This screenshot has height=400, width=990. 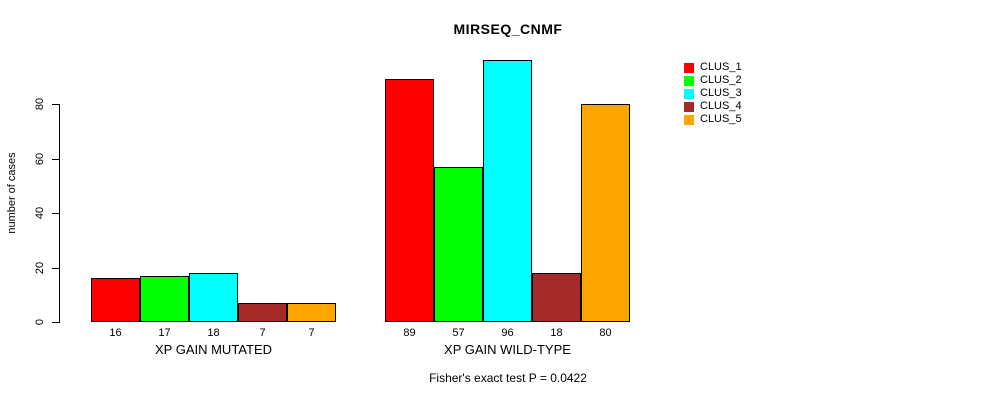 What do you see at coordinates (721, 67) in the screenshot?
I see `legend-label: CLUS_1` at bounding box center [721, 67].